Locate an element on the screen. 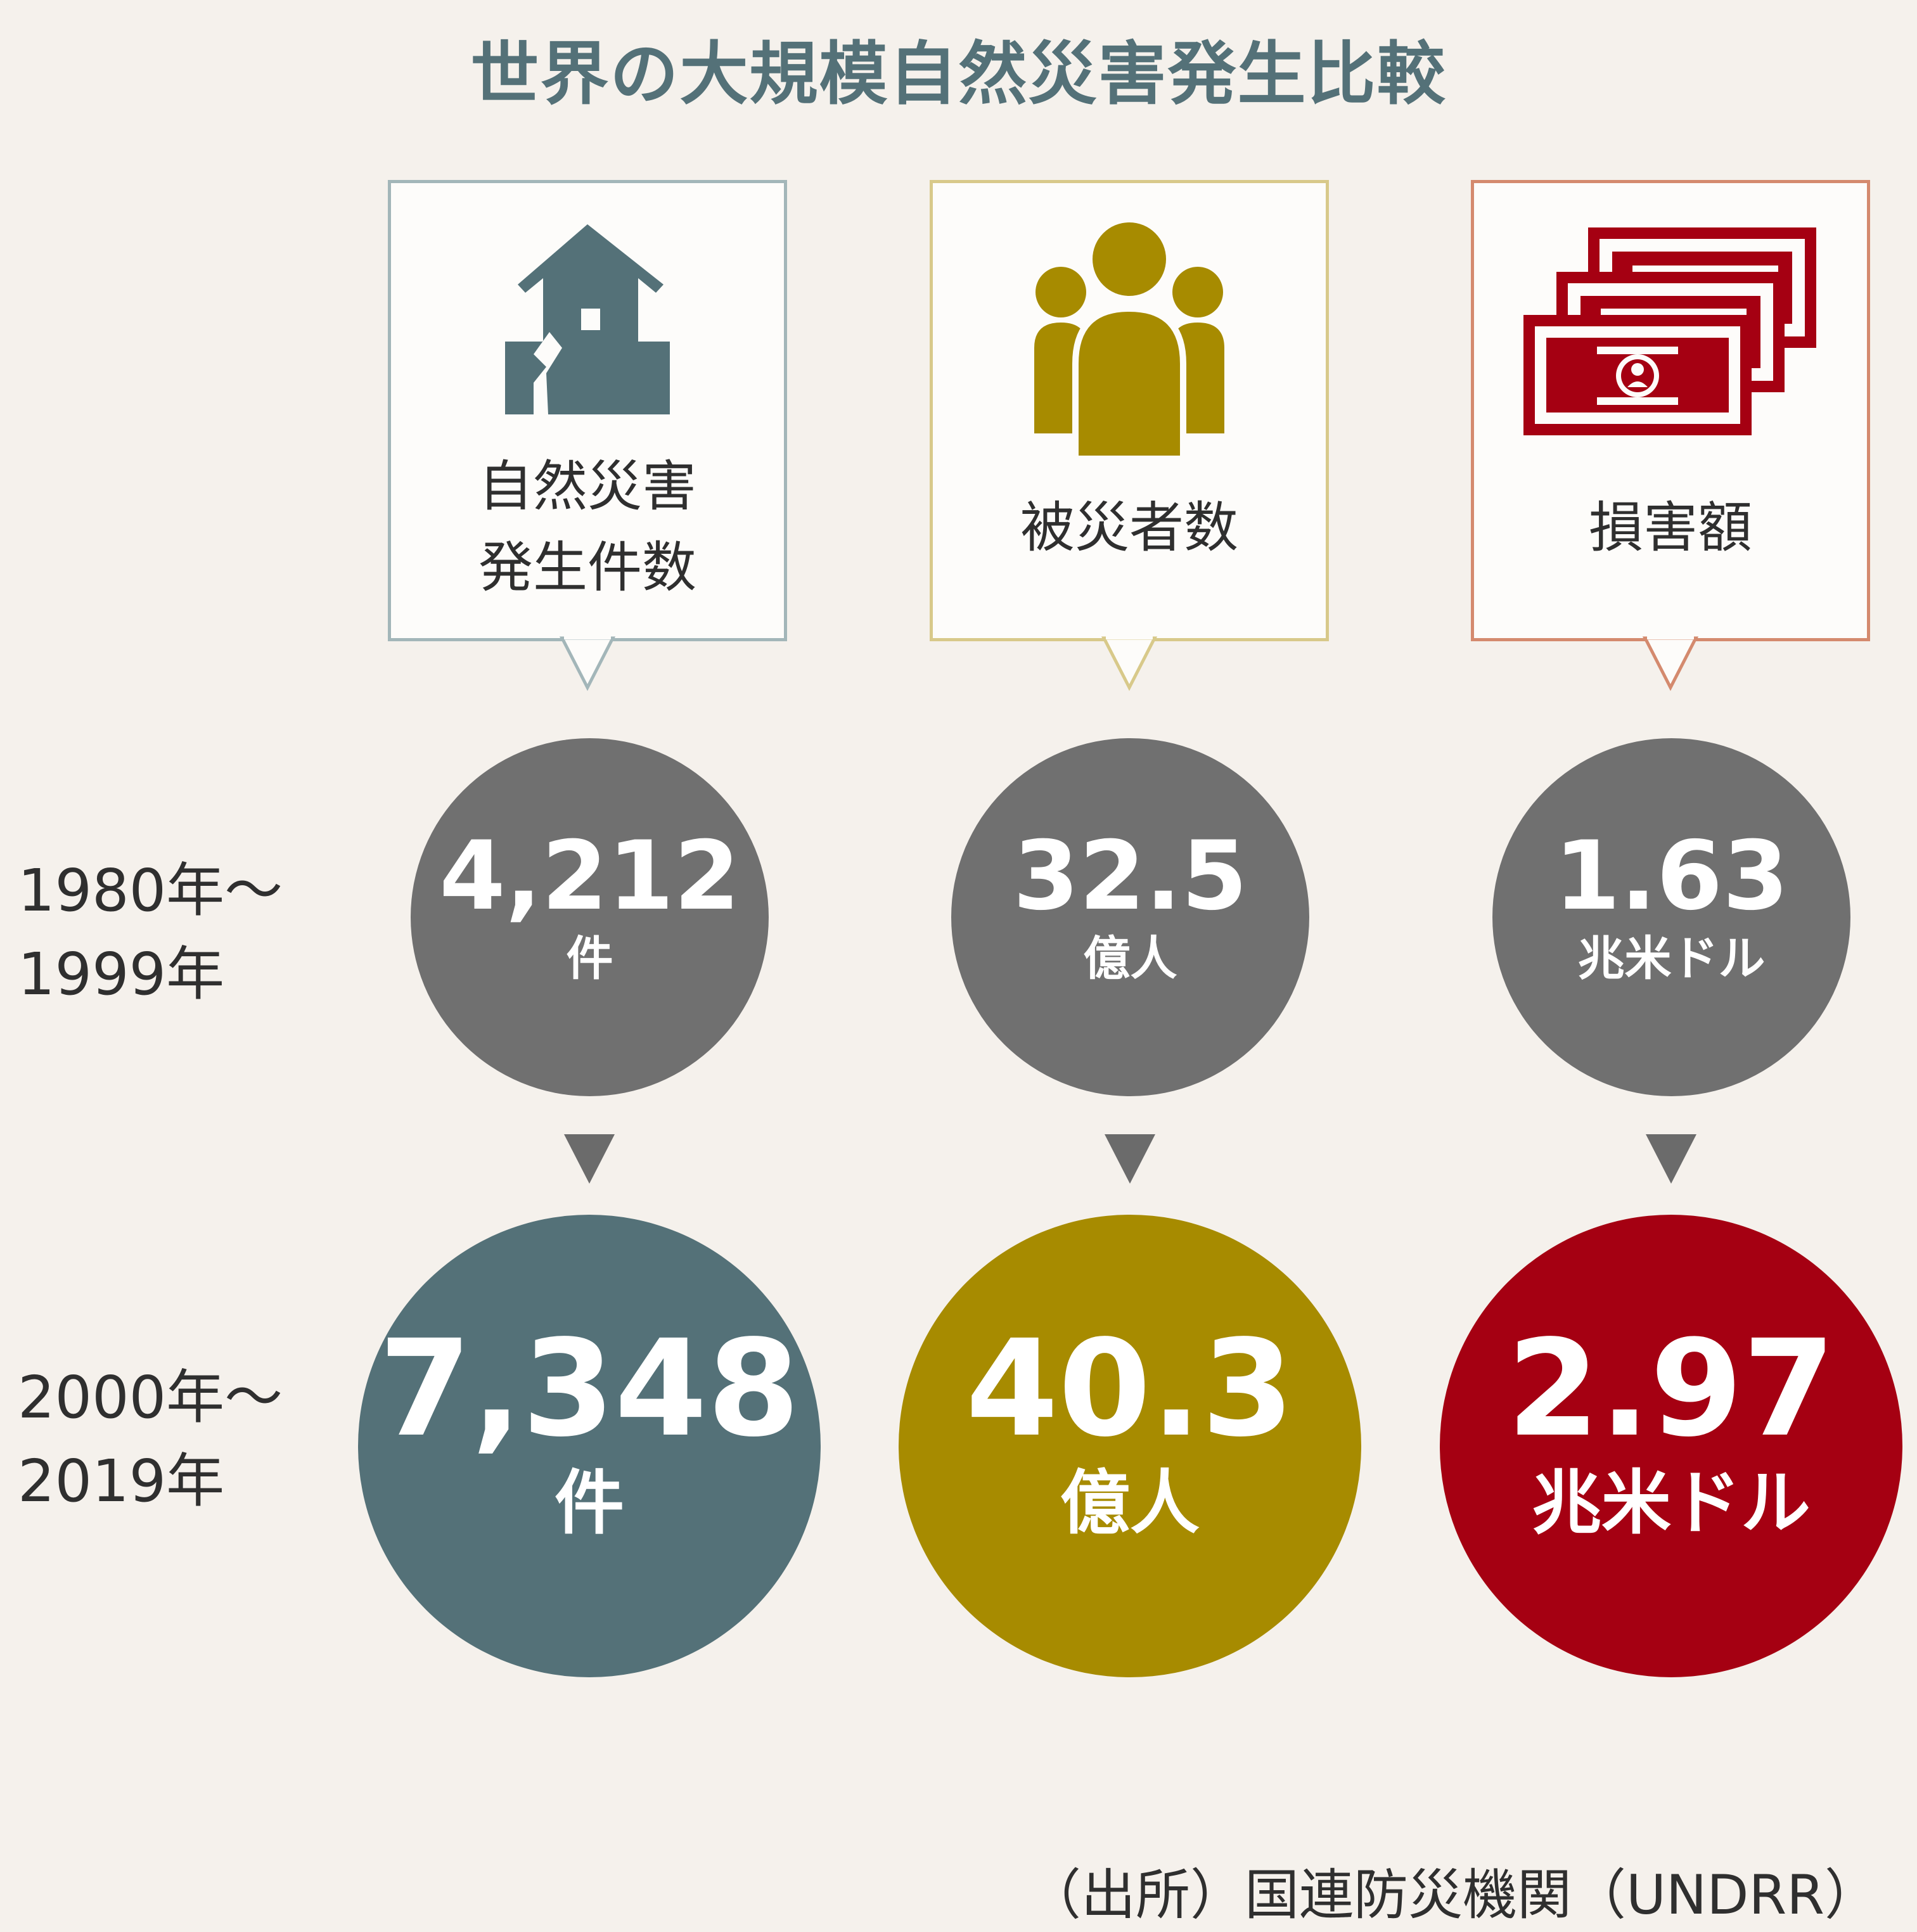 The image size is (1917, 1932). value-circle-people-1980-1999: 32.5 億人 is located at coordinates (1130, 917).